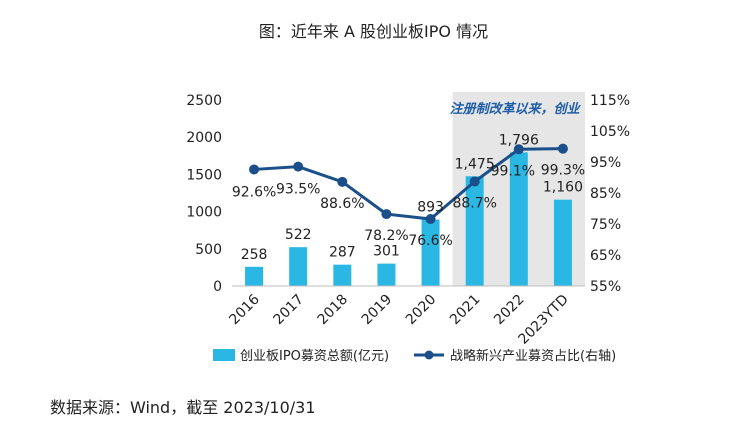 This screenshot has height=435, width=747. What do you see at coordinates (610, 101) in the screenshot?
I see `y-right-tick: 115%` at bounding box center [610, 101].